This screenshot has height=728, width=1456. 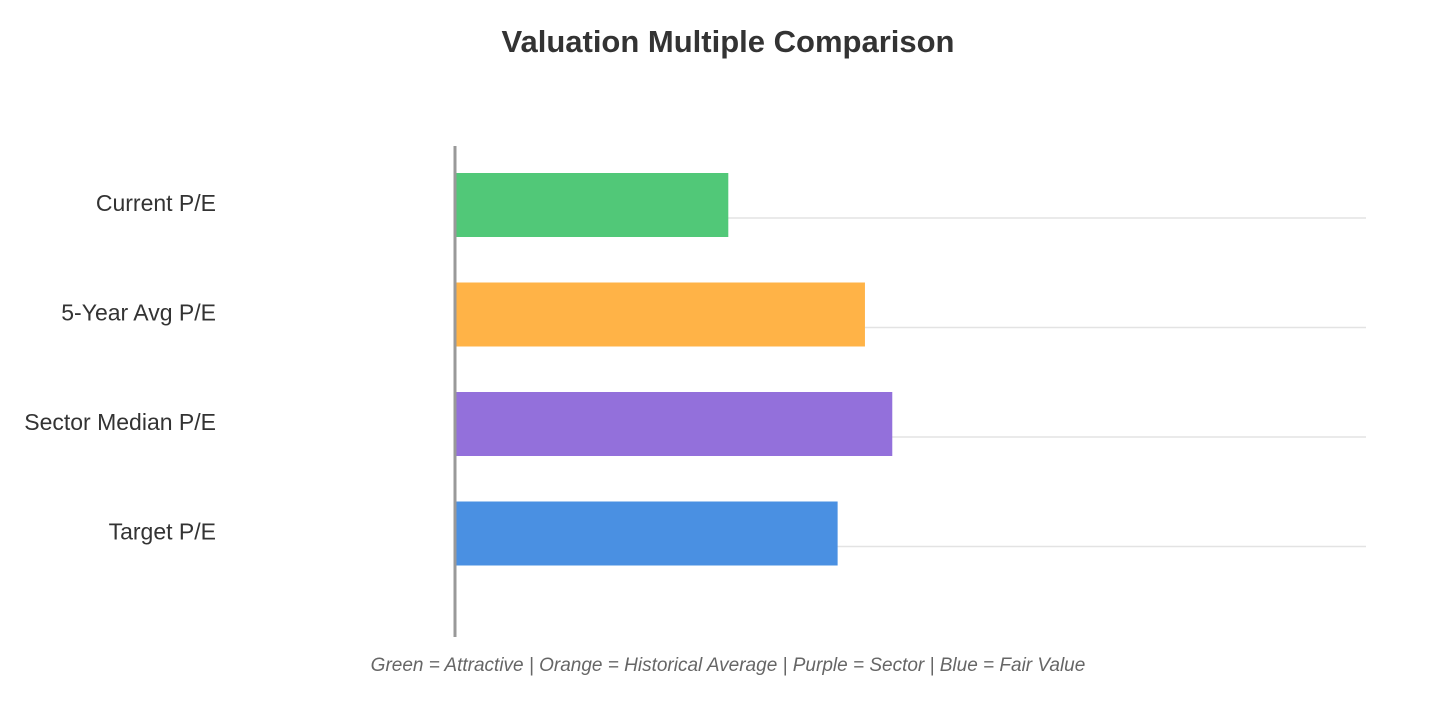 I want to click on category-label-target-p-e: Target P/E, so click(x=162, y=532).